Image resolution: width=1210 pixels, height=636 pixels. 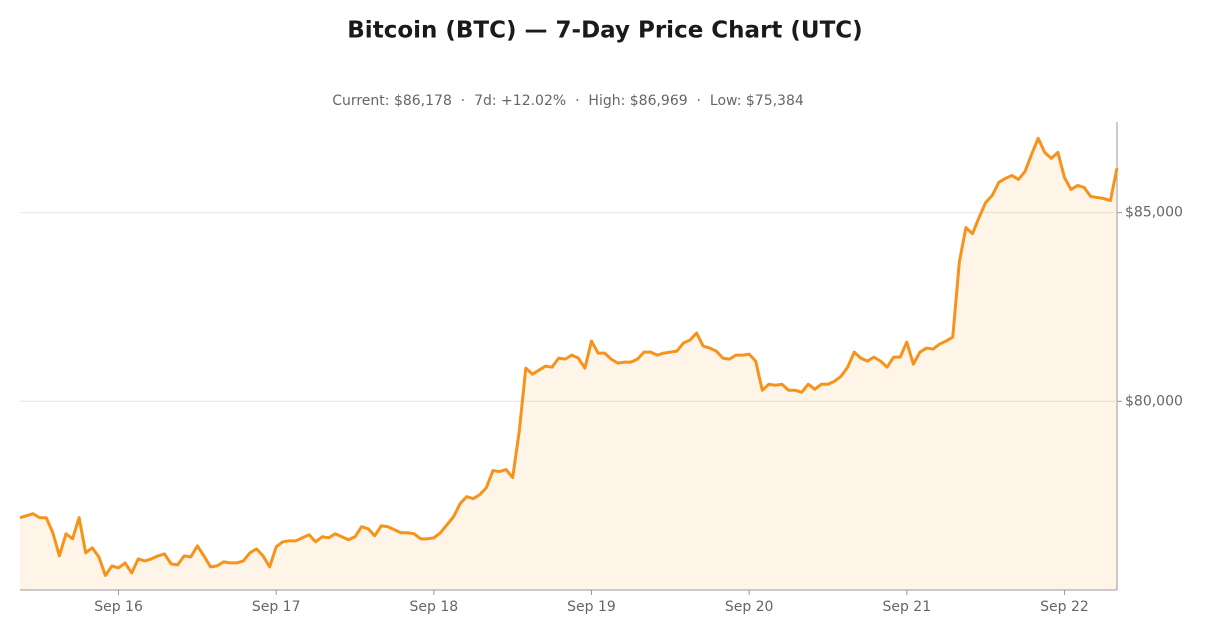 What do you see at coordinates (1154, 401) in the screenshot?
I see `y-tick-label: $80,000` at bounding box center [1154, 401].